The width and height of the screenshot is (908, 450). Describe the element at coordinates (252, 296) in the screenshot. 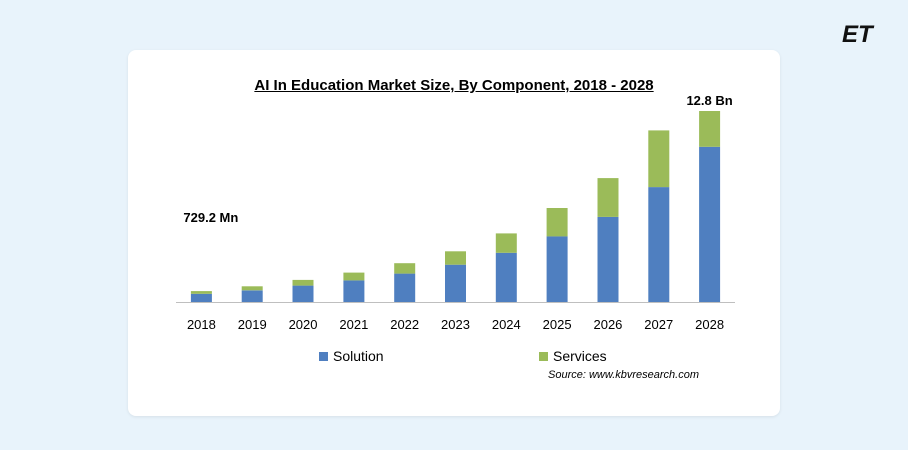

I see `bar-solution-2019` at that location.